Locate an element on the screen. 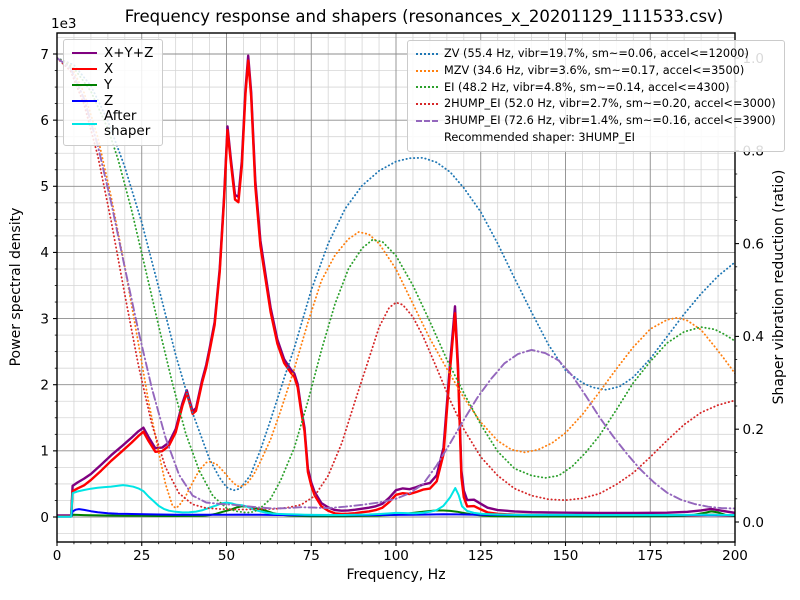 This screenshot has height=600, width=800. legend-item: X is located at coordinates (112, 68).